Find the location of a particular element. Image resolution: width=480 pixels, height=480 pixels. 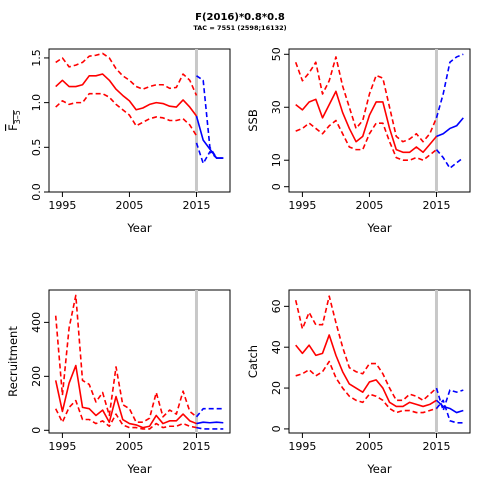

y-tick-label: 400 is located at coordinates (36, 322).